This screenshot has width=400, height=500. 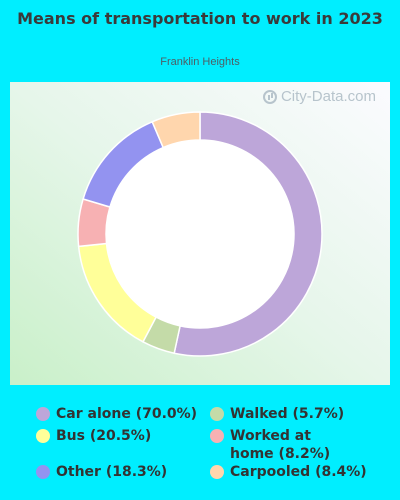 What do you see at coordinates (269, 96) in the screenshot?
I see `city-data-logo-icon` at bounding box center [269, 96].